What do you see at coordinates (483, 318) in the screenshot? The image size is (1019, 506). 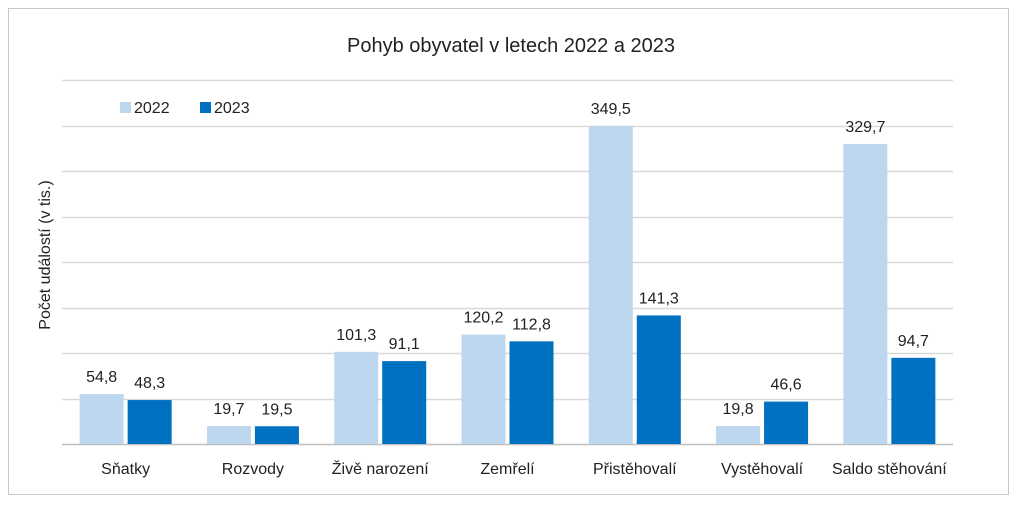 I see `data-label-2022-4: 120,2` at bounding box center [483, 318].